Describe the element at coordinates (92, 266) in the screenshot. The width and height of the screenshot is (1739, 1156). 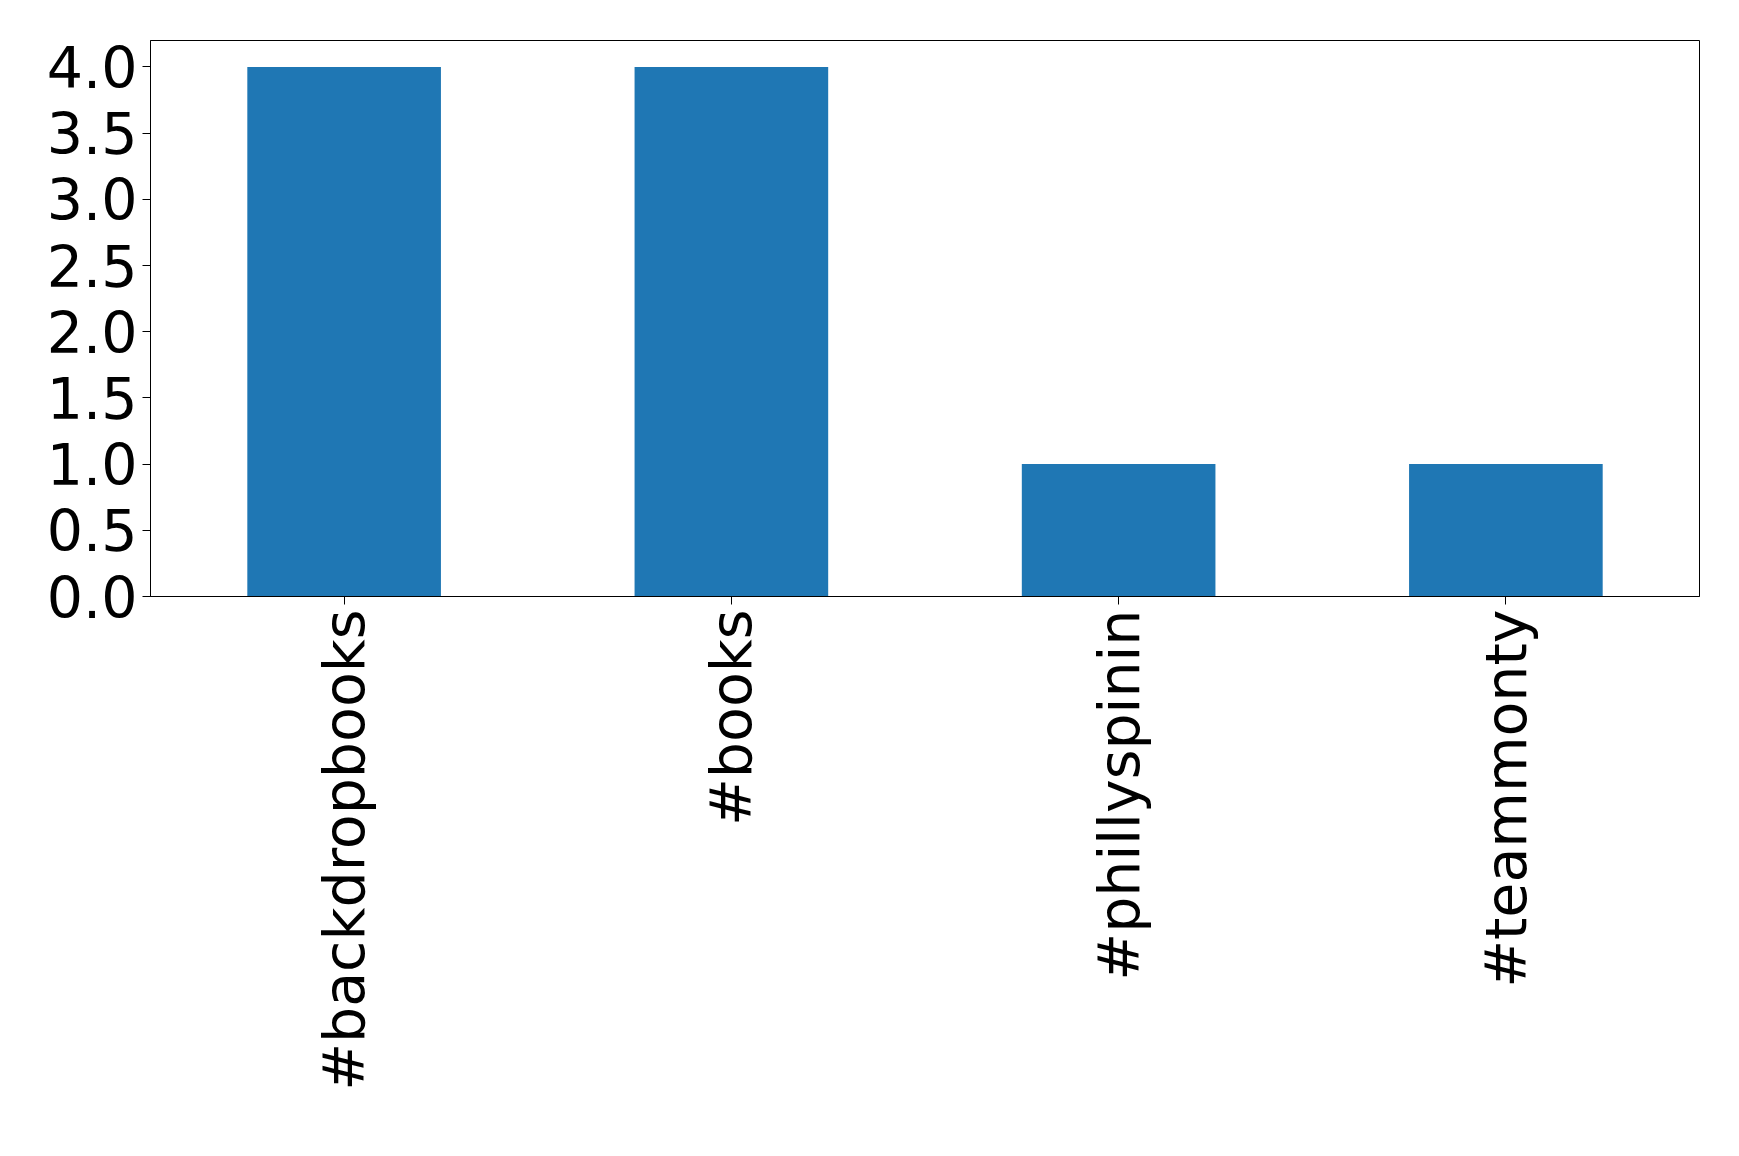
I see `y-tick-label: 2.5` at that location.